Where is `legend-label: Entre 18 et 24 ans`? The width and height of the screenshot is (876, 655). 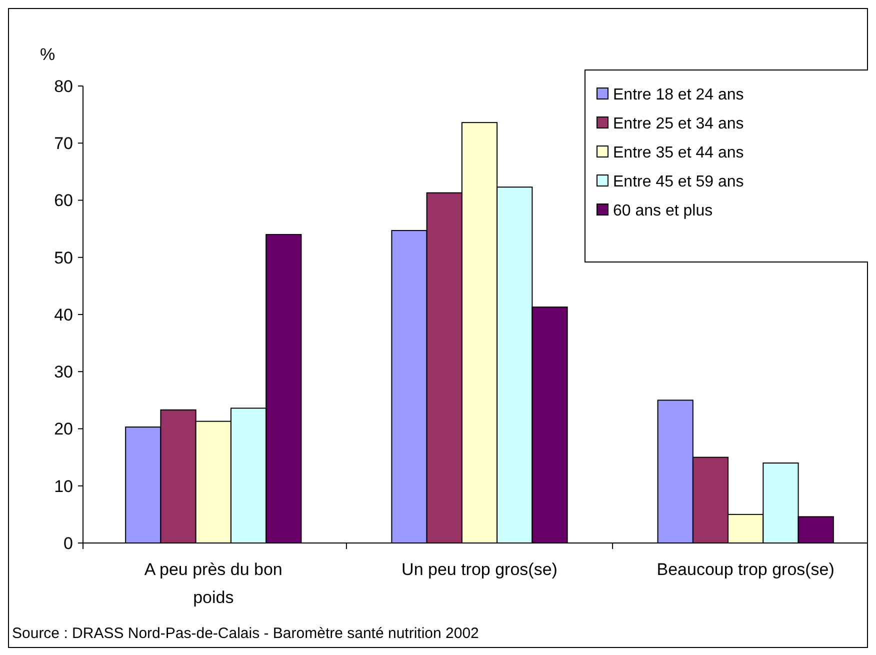 legend-label: Entre 18 et 24 ans is located at coordinates (678, 95).